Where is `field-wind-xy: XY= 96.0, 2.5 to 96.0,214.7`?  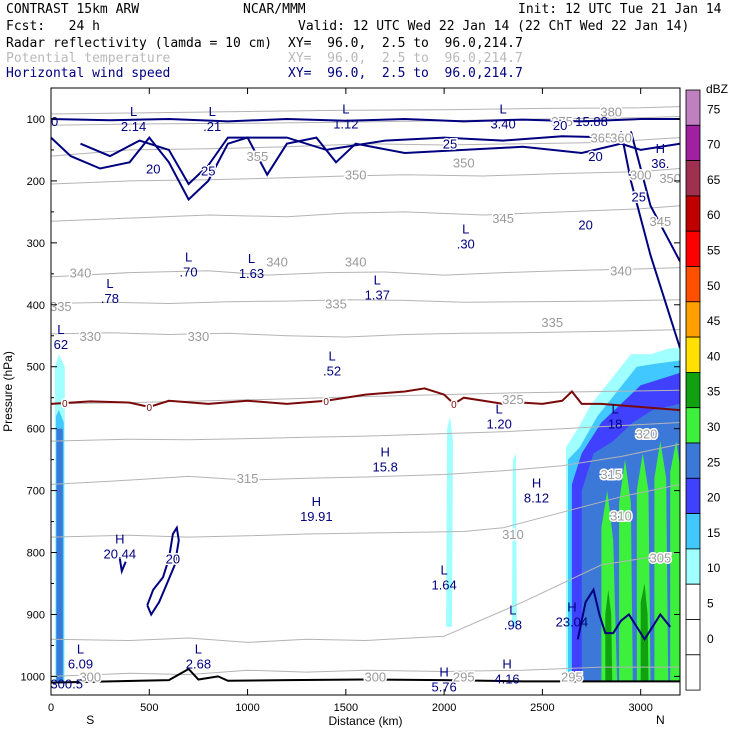 field-wind-xy: XY= 96.0, 2.5 to 96.0,214.7 is located at coordinates (405, 73).